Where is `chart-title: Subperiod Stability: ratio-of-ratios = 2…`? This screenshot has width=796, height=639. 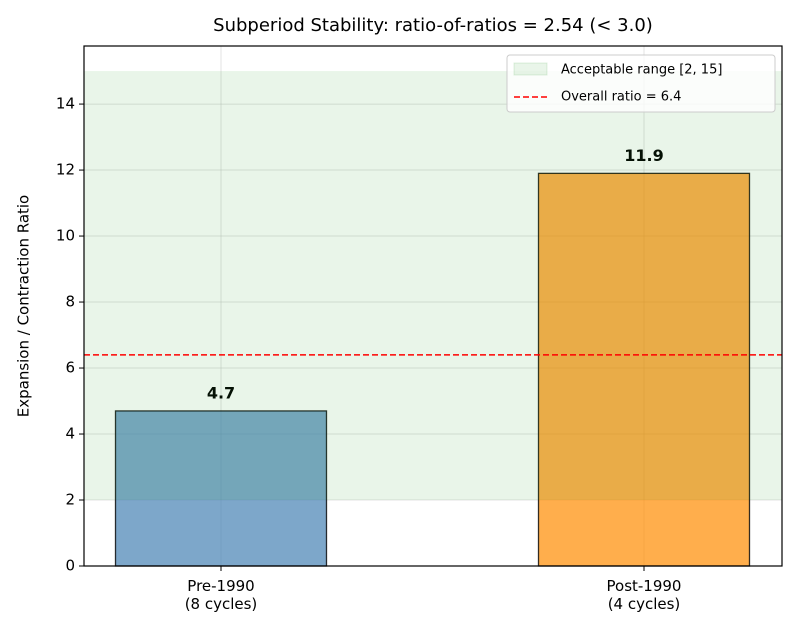
chart-title: Subperiod Stability: ratio-of-ratios = 2… is located at coordinates (433, 25).